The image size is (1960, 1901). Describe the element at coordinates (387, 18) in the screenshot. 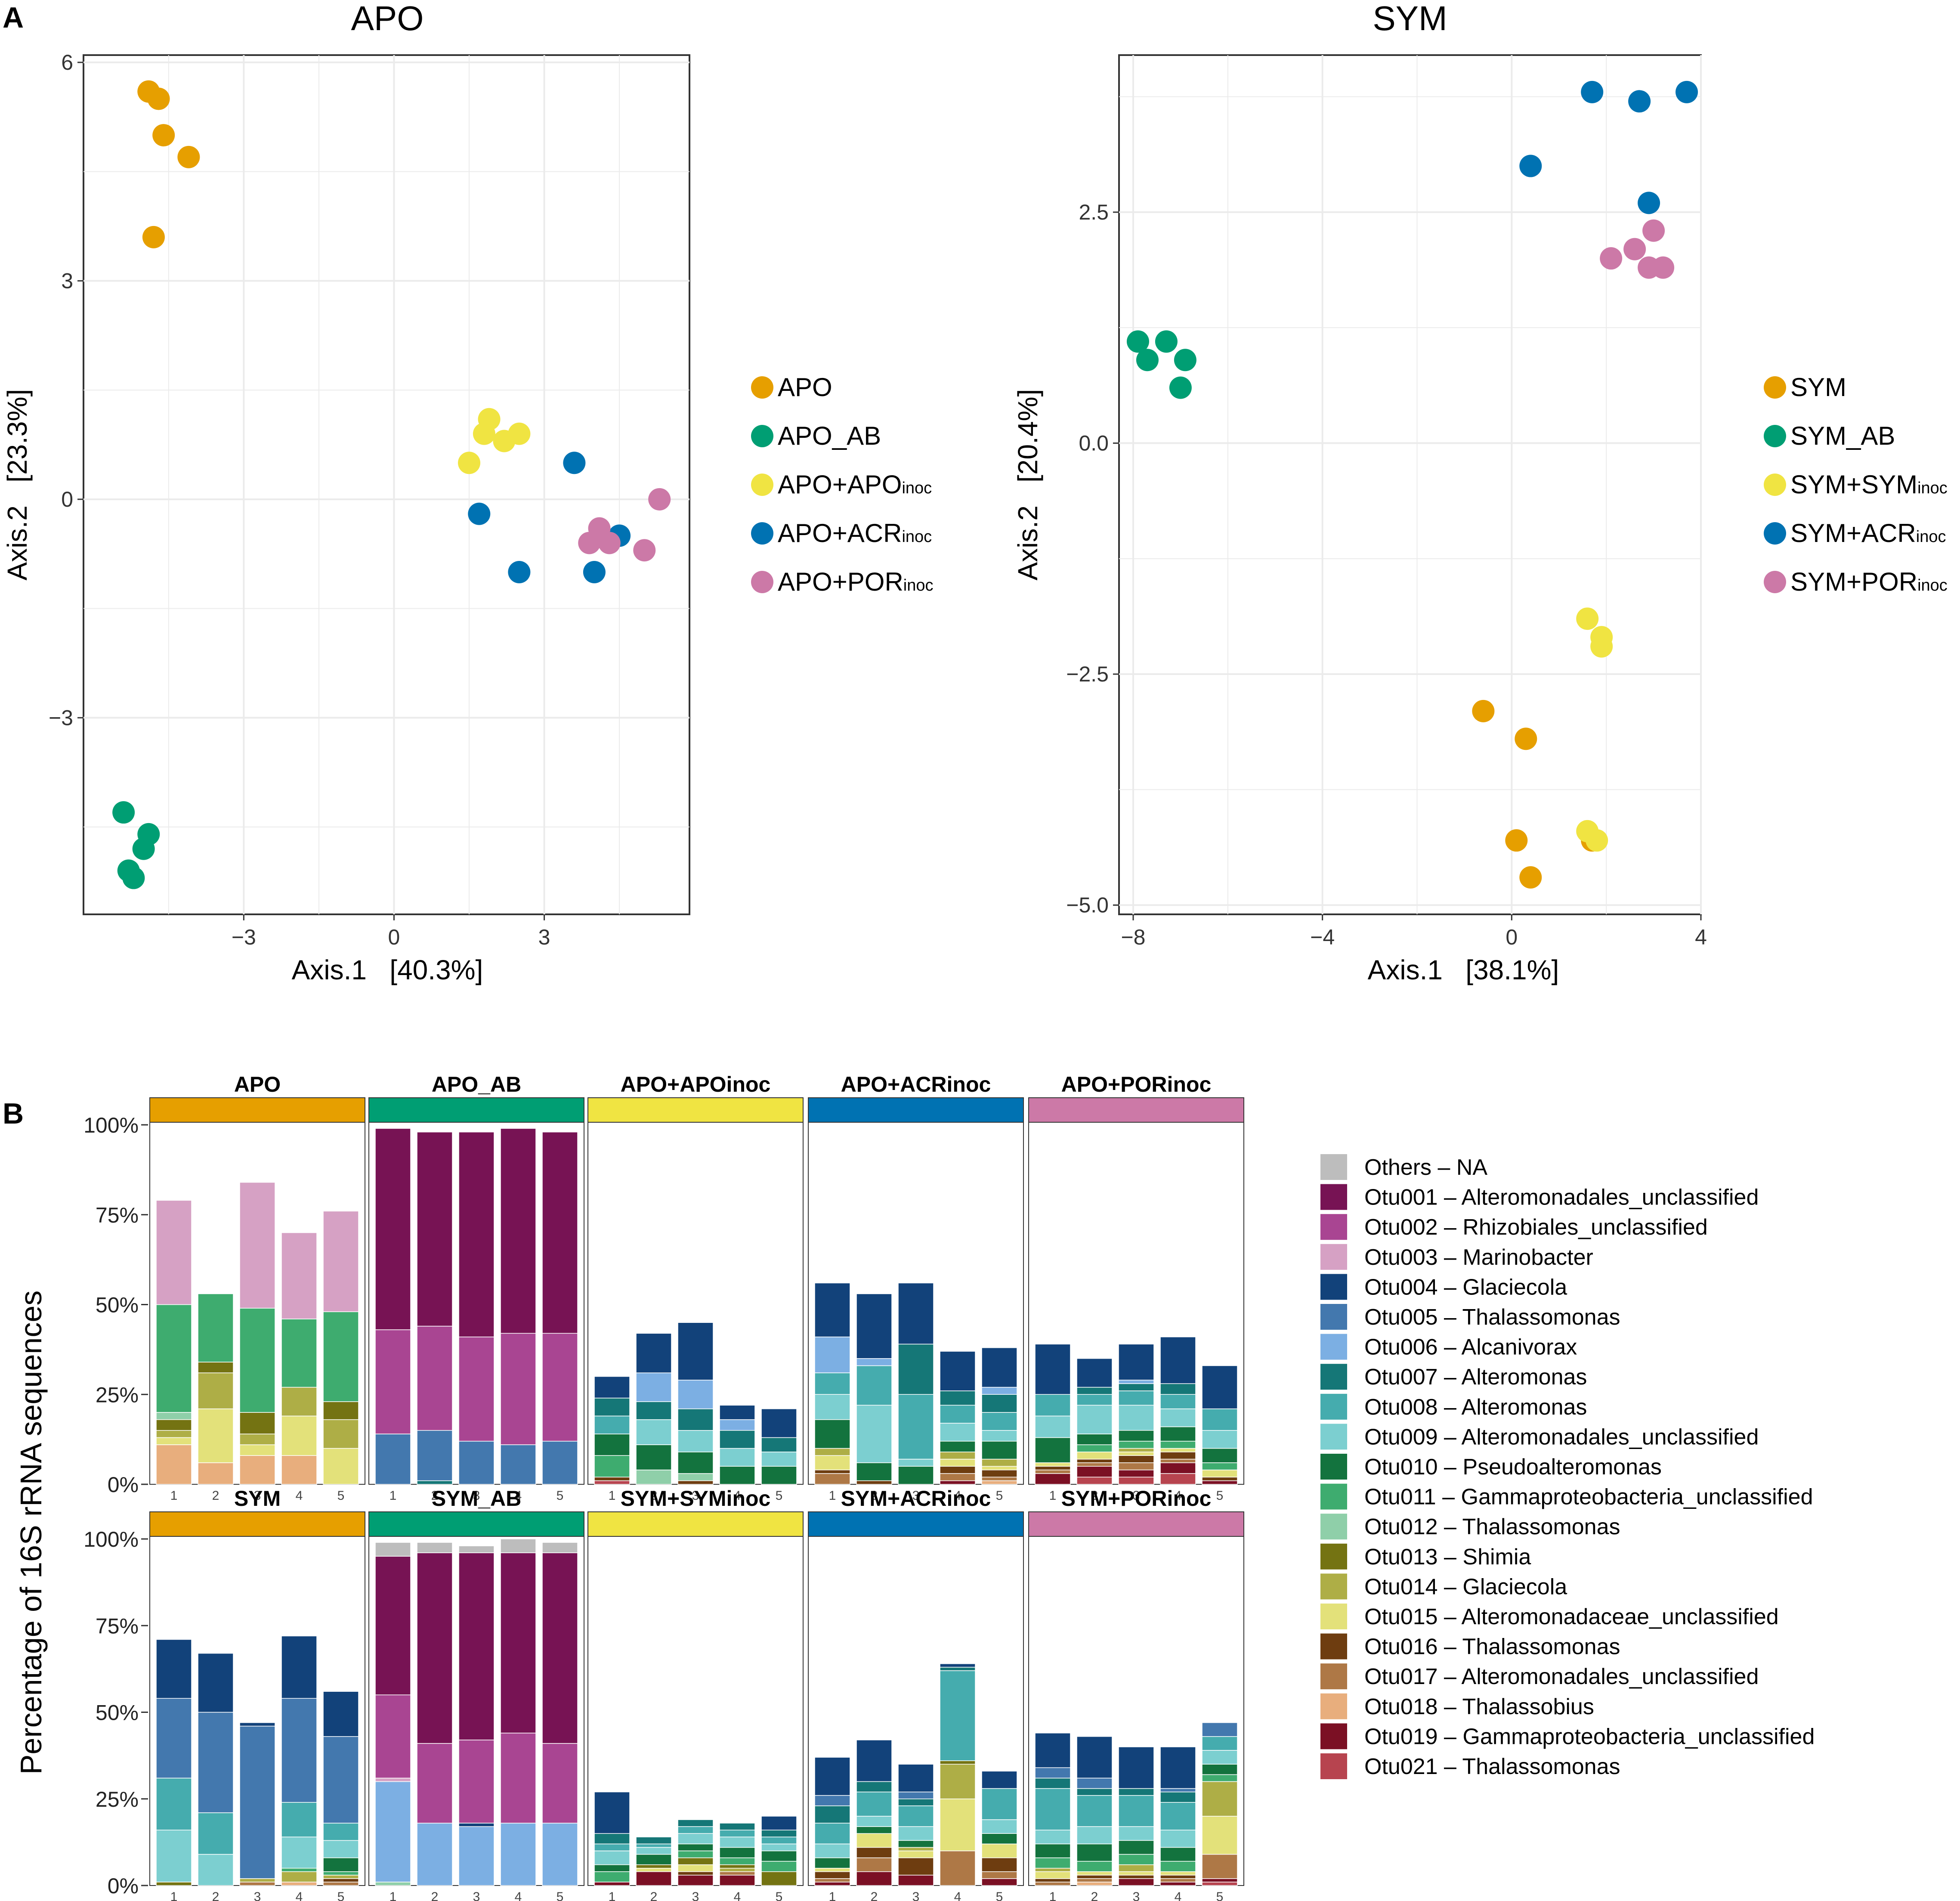

I see `scatter-apo-title: APO` at that location.